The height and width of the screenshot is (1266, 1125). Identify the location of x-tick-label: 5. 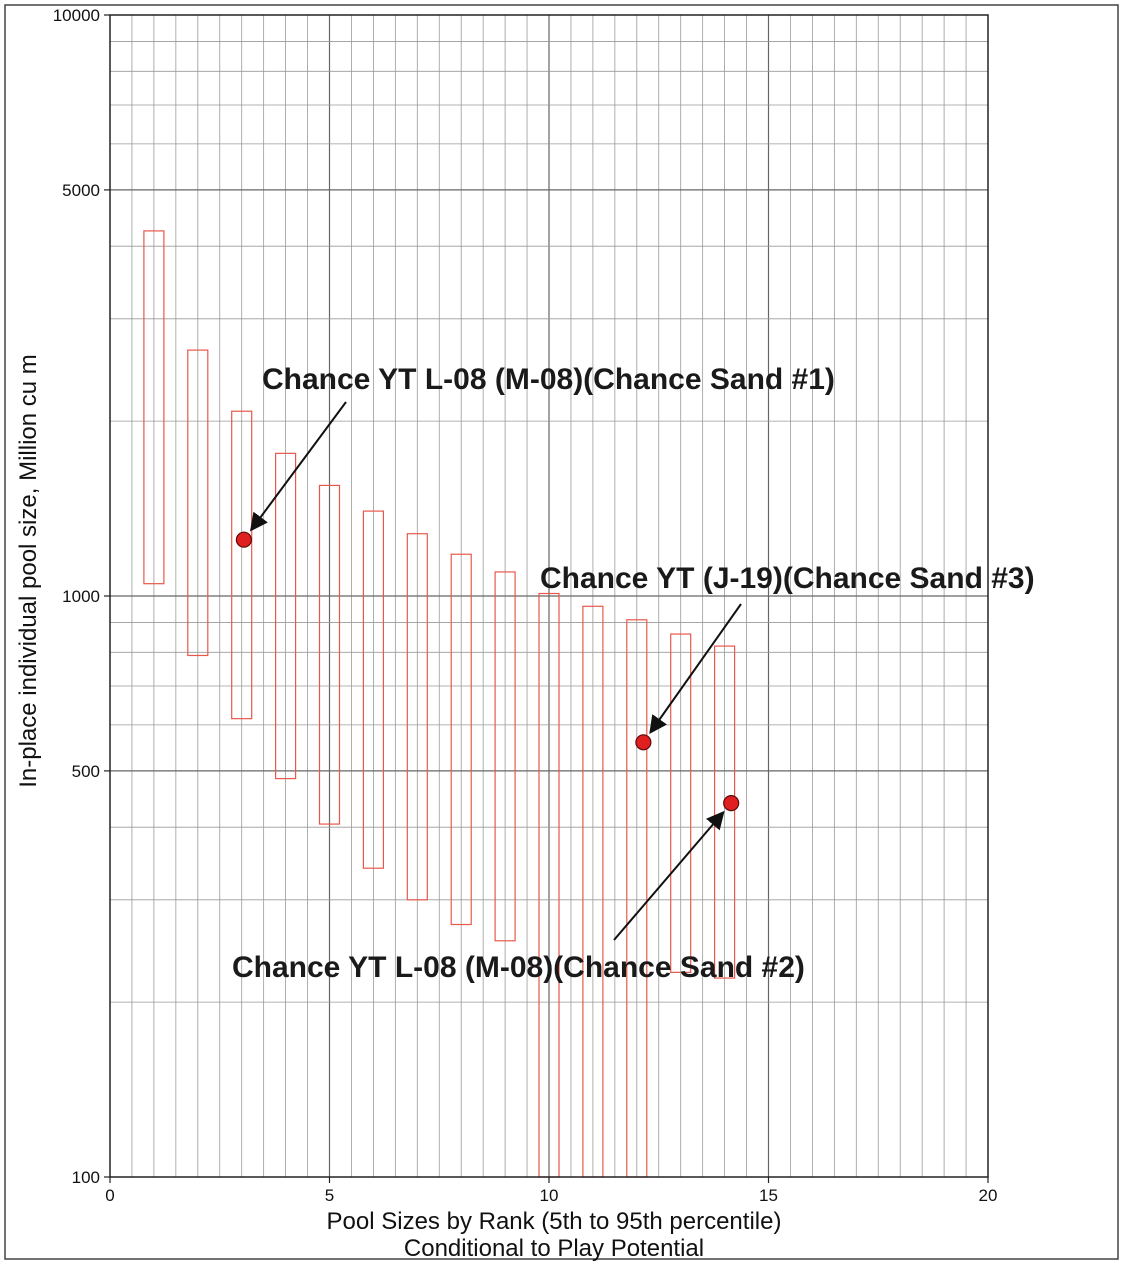
(329, 1195).